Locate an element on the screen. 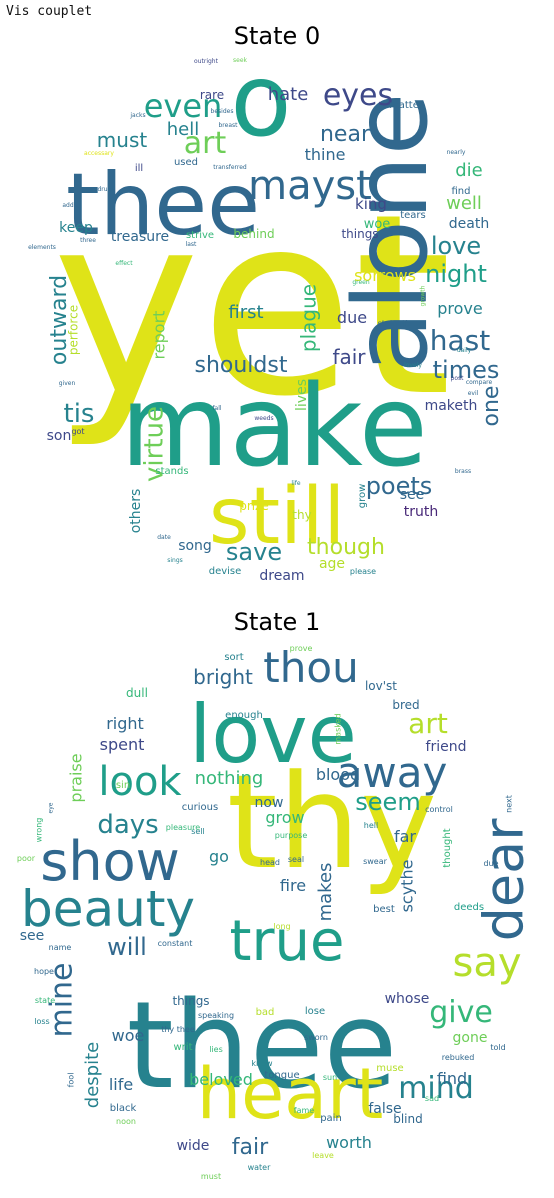 This screenshot has width=554, height=1198. cloud-word: hate is located at coordinates (288, 94).